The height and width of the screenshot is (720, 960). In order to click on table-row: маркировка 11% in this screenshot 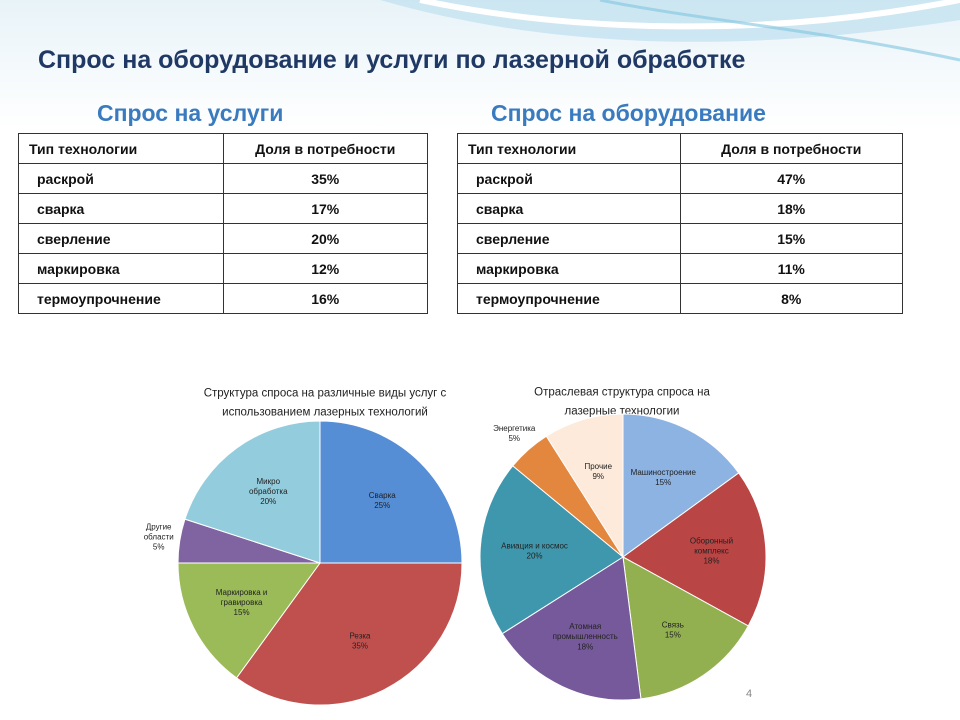, I will do `click(680, 268)`.